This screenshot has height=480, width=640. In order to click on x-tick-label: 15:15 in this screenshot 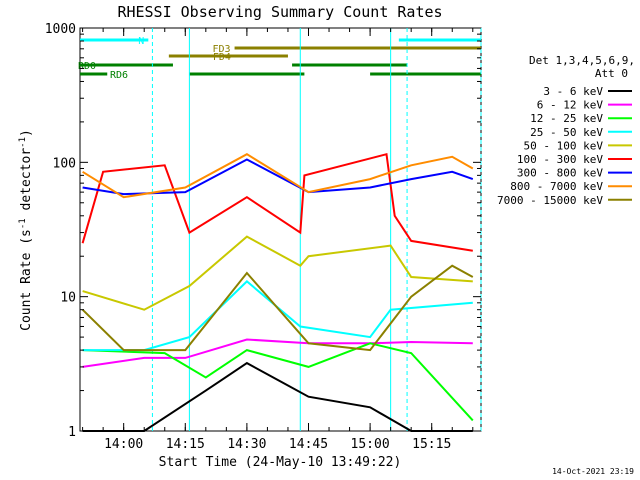, I will do `click(431, 444)`.